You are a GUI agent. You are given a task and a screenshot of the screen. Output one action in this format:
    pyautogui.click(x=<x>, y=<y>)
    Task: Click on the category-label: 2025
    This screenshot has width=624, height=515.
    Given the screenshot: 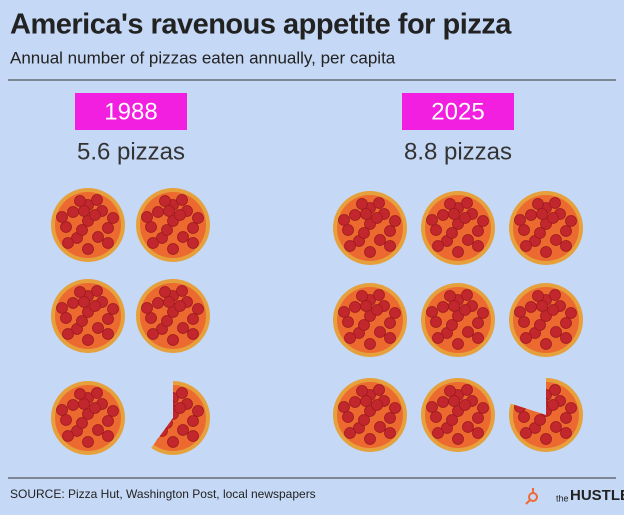 What is the action you would take?
    pyautogui.click(x=457, y=111)
    